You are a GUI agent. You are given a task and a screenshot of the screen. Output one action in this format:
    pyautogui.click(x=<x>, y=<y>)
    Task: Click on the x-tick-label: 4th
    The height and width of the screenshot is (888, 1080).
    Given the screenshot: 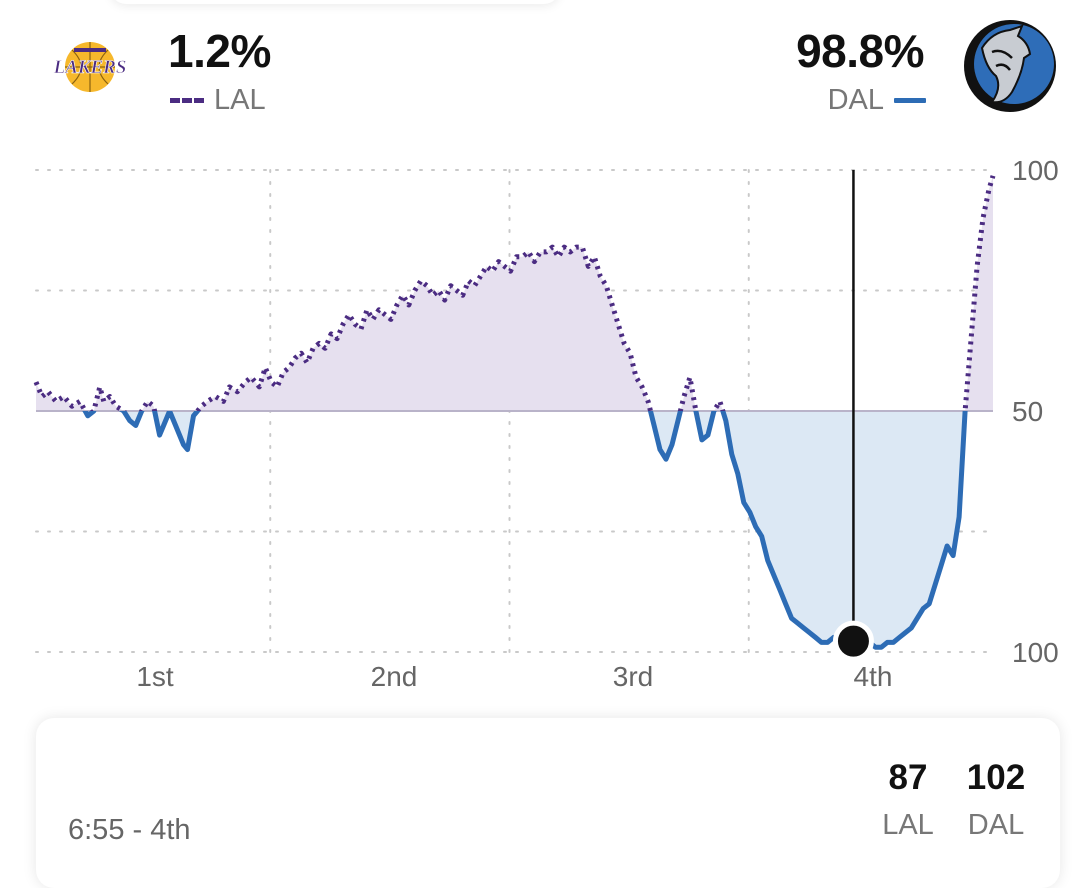 What is the action you would take?
    pyautogui.click(x=873, y=676)
    